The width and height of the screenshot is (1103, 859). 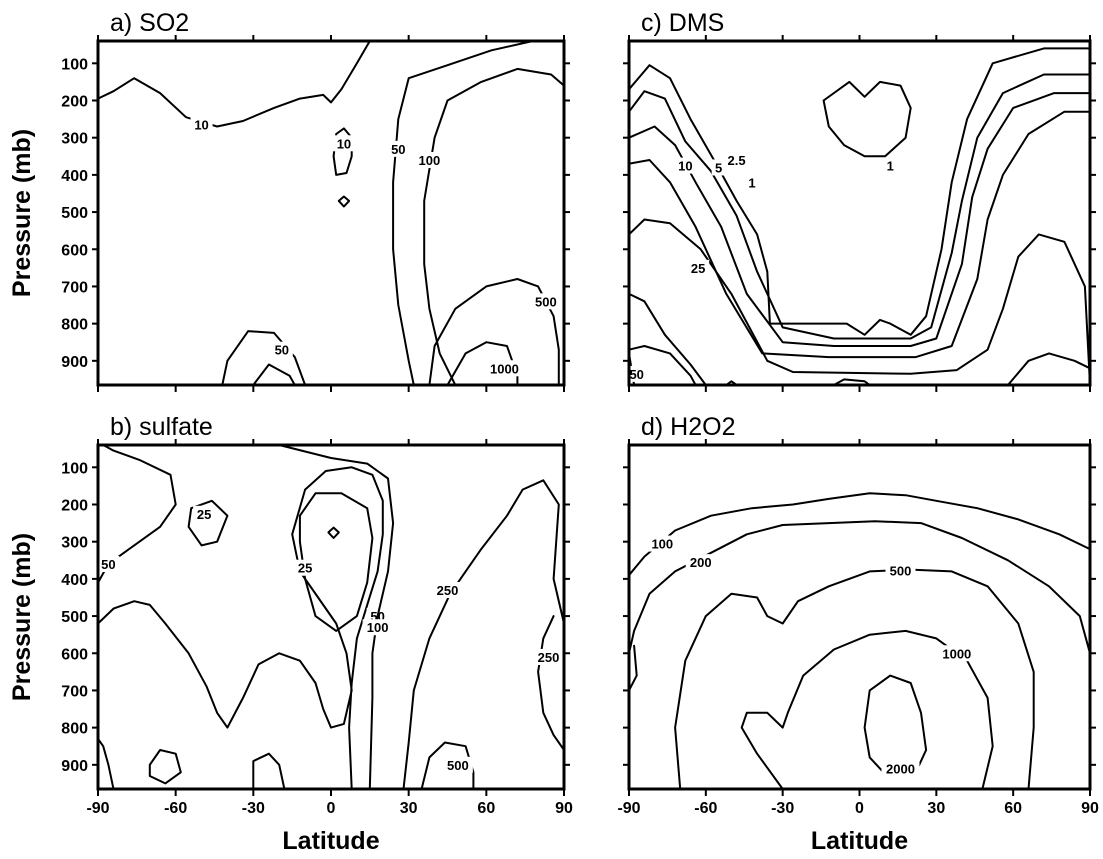 What do you see at coordinates (74, 250) in the screenshot?
I see `y-tick-label: 600` at bounding box center [74, 250].